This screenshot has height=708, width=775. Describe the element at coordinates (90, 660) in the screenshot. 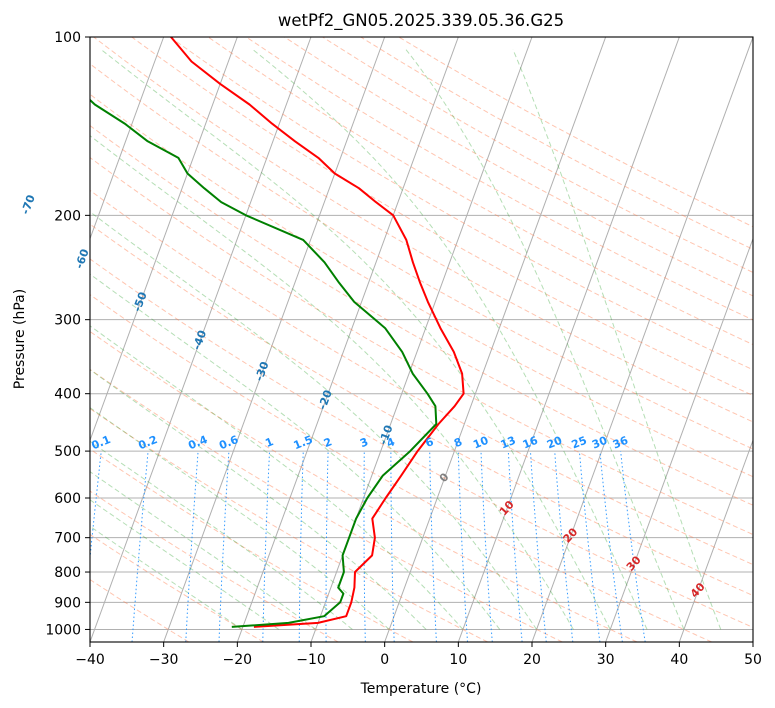

I see `x-tick-label: −40` at that location.